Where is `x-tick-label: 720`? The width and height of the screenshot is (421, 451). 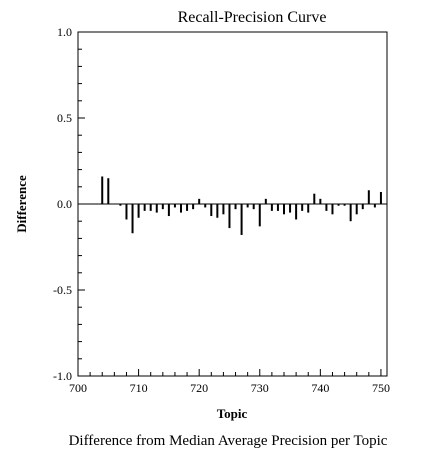
x-tick-label: 720 is located at coordinates (199, 388).